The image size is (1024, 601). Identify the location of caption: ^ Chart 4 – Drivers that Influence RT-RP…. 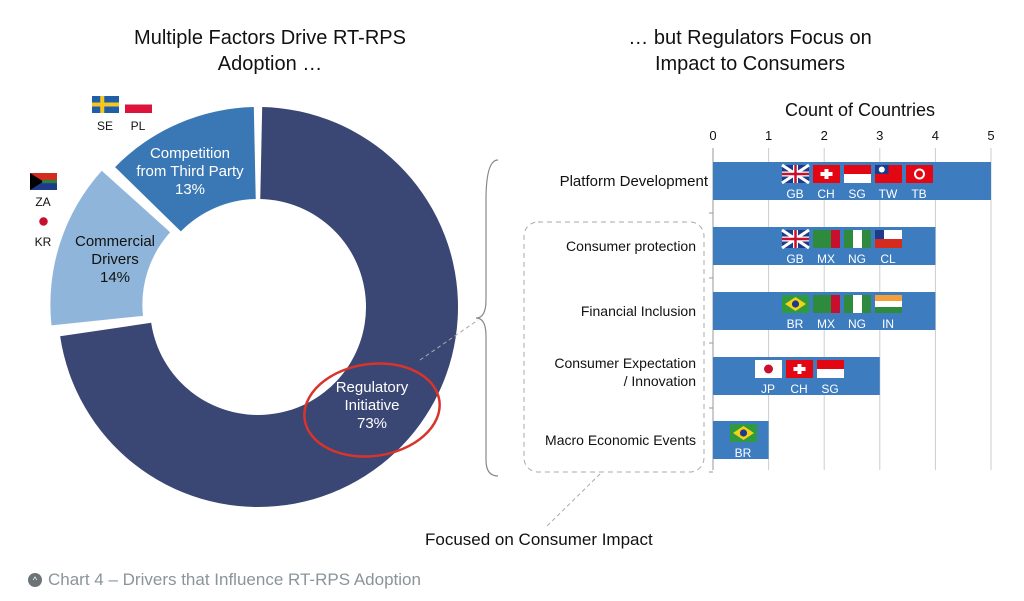
(224, 580).